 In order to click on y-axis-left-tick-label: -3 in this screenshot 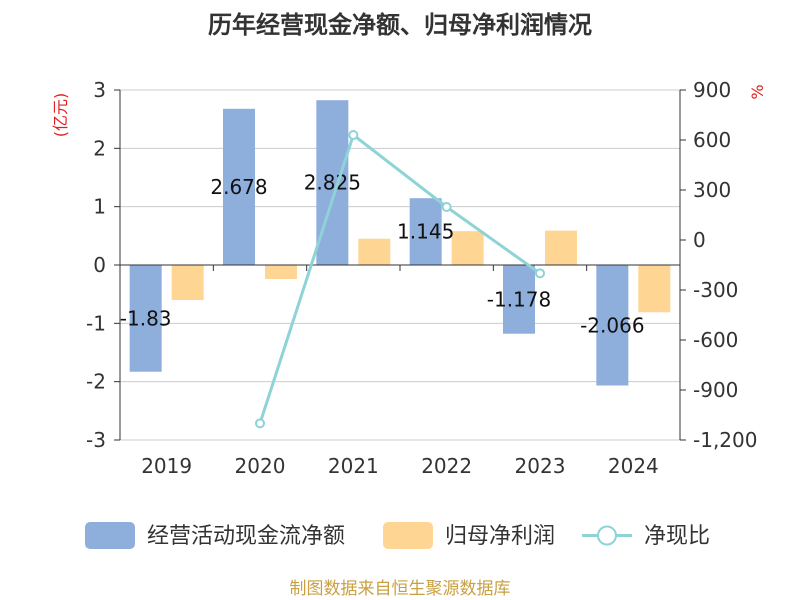, I will do `click(96, 440)`.